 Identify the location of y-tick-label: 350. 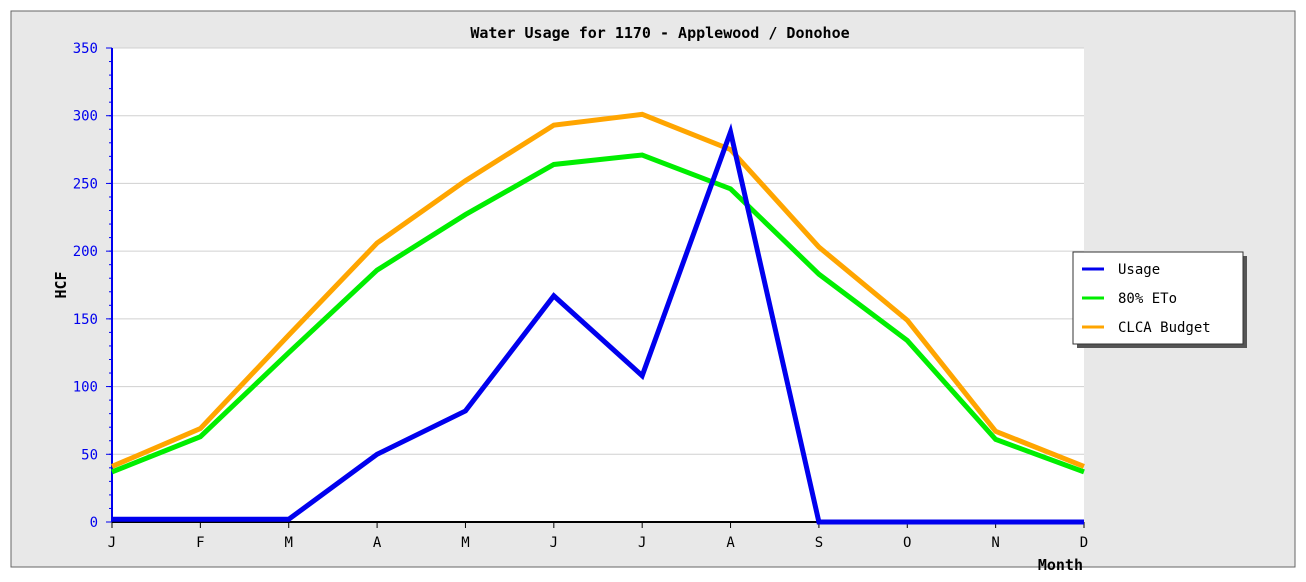
(85, 49).